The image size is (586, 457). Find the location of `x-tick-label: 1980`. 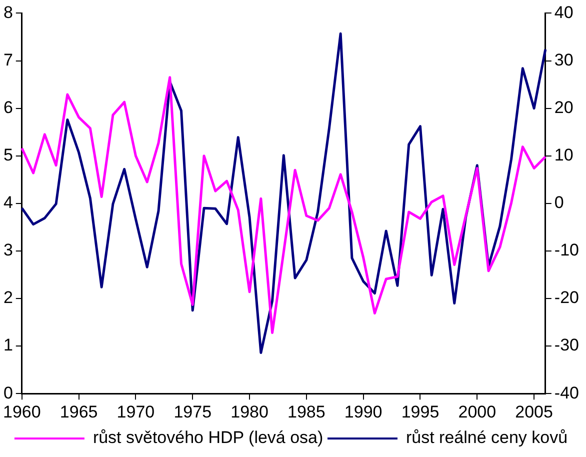

x-tick-label: 1980 is located at coordinates (249, 412).